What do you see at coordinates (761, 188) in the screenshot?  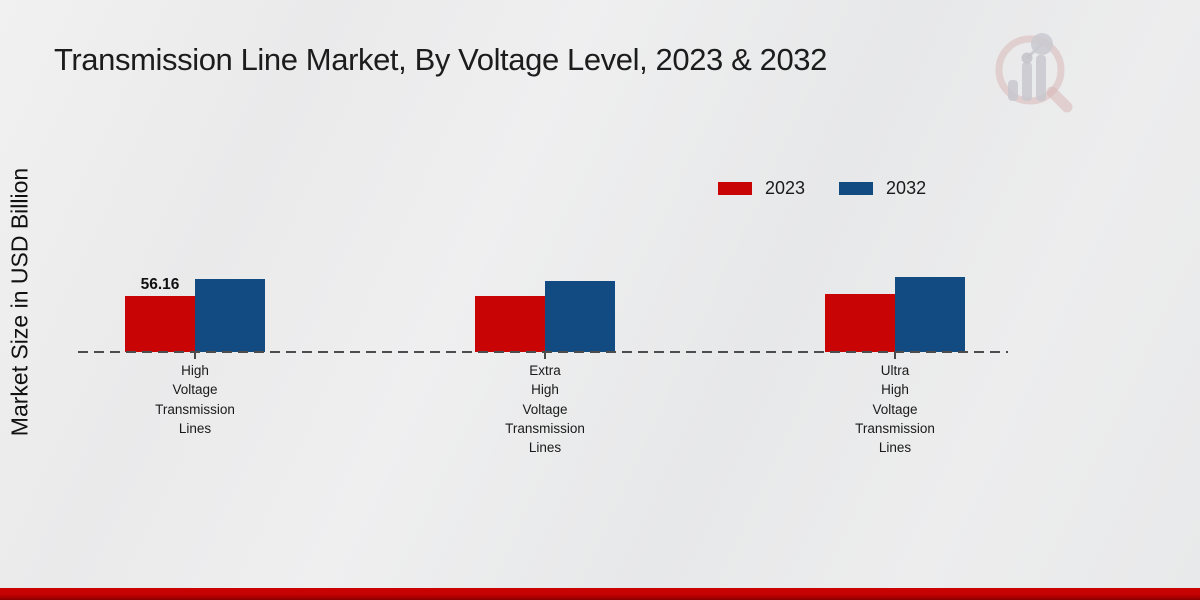 I see `legend-item-2023: 2023` at bounding box center [761, 188].